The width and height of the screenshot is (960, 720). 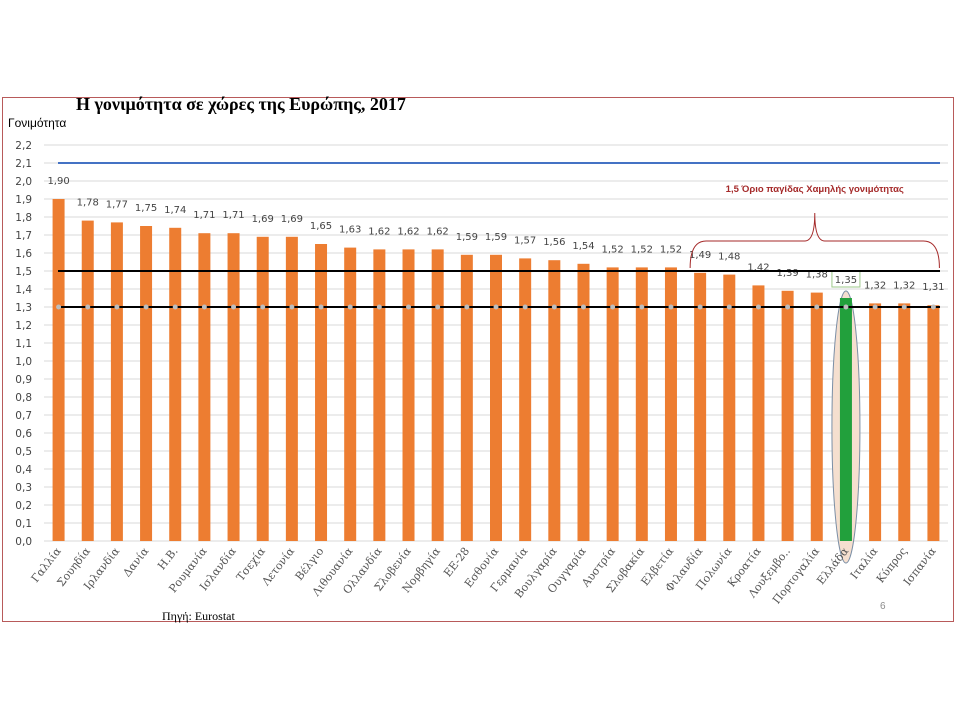 What do you see at coordinates (23, 254) in the screenshot?
I see `y-tick-label: 1,6` at bounding box center [23, 254].